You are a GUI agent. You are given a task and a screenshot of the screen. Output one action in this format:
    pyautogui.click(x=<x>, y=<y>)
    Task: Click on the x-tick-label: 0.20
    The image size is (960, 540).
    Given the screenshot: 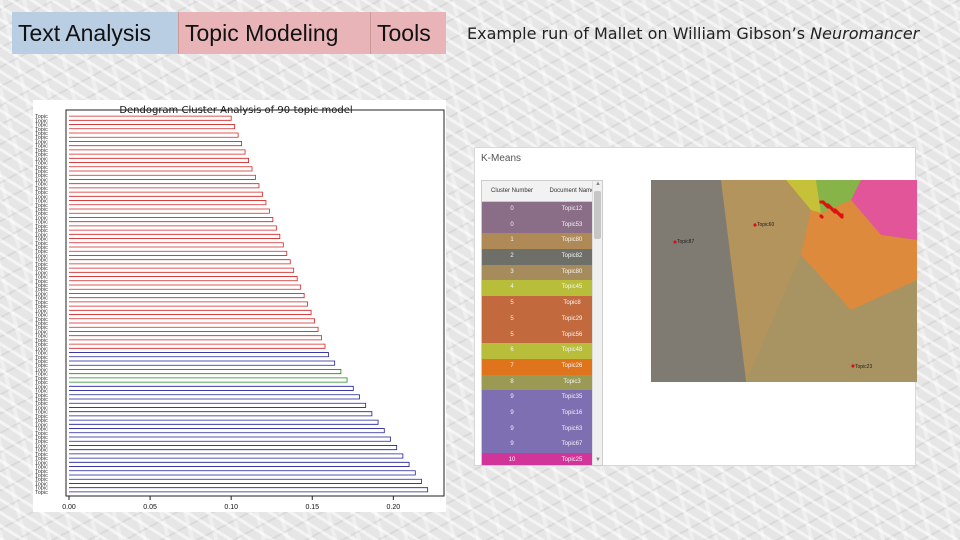 What is the action you would take?
    pyautogui.click(x=394, y=507)
    